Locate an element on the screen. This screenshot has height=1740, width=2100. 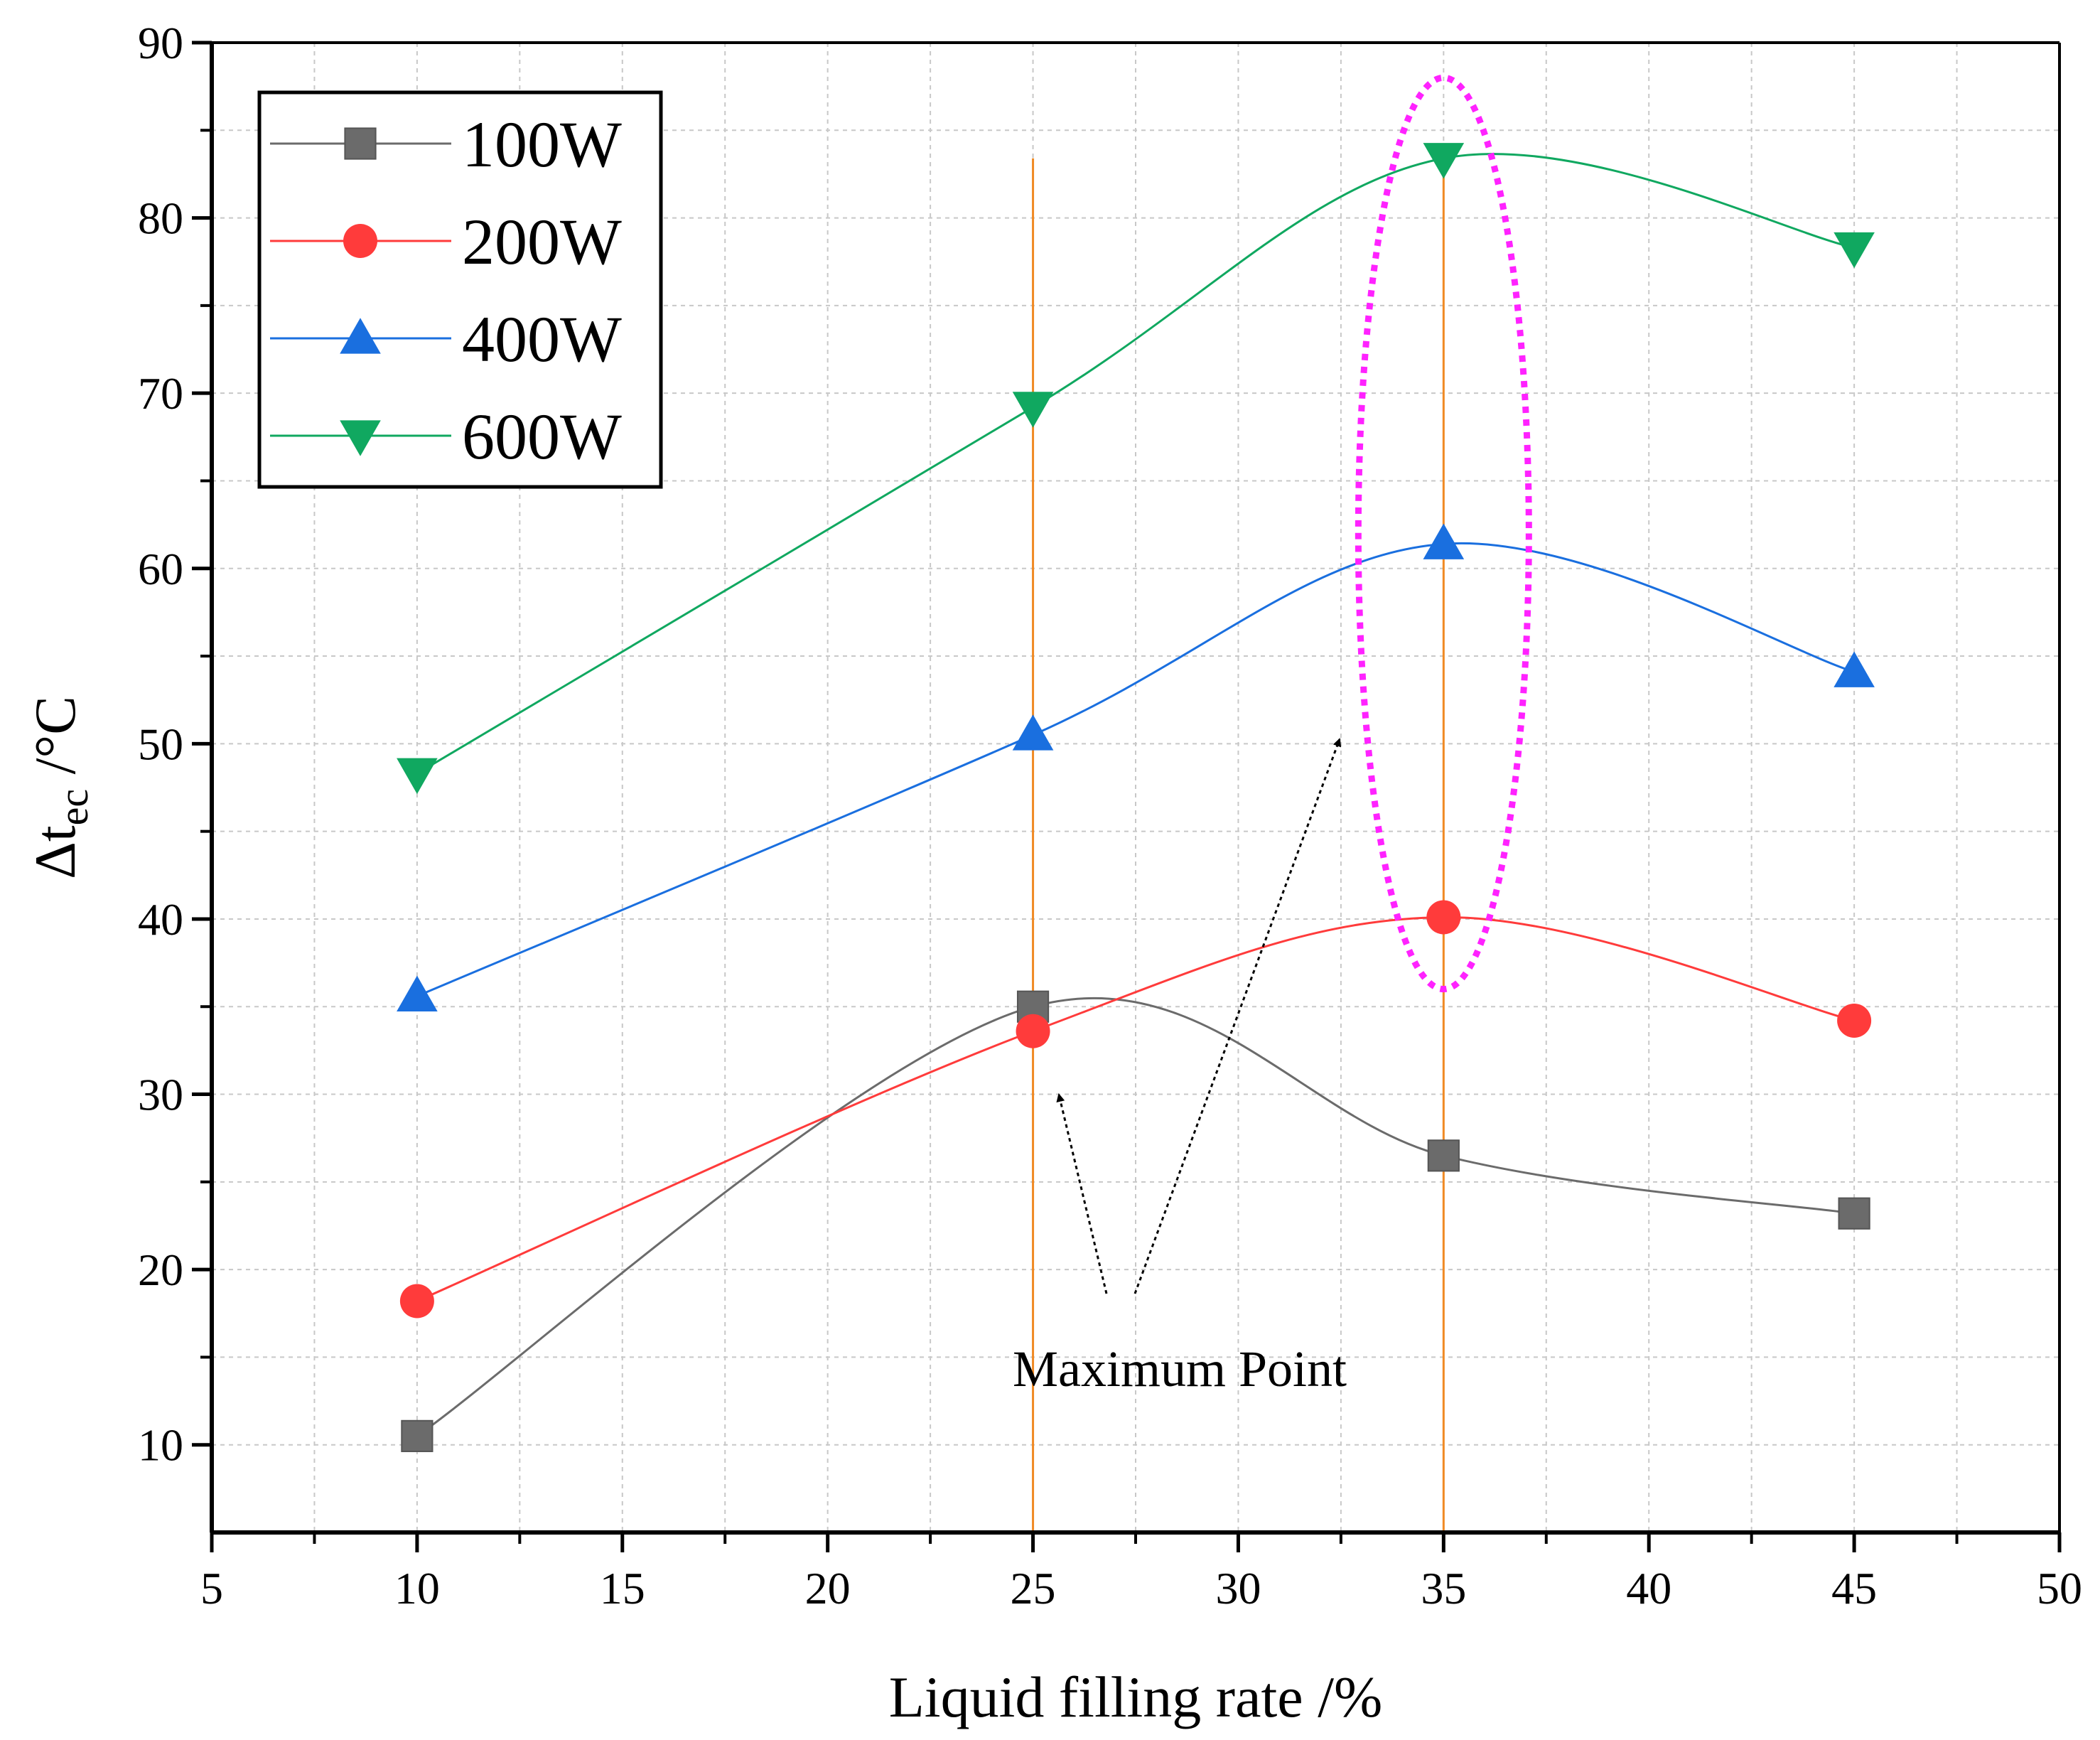
data-point-400W-x35 is located at coordinates (1444, 541).